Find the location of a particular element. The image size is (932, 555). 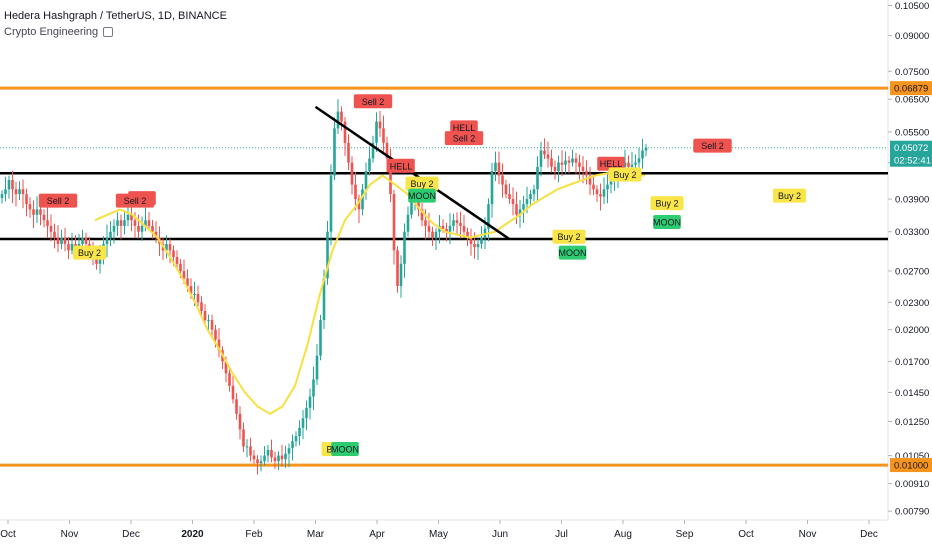

trendline is located at coordinates (412, 172).